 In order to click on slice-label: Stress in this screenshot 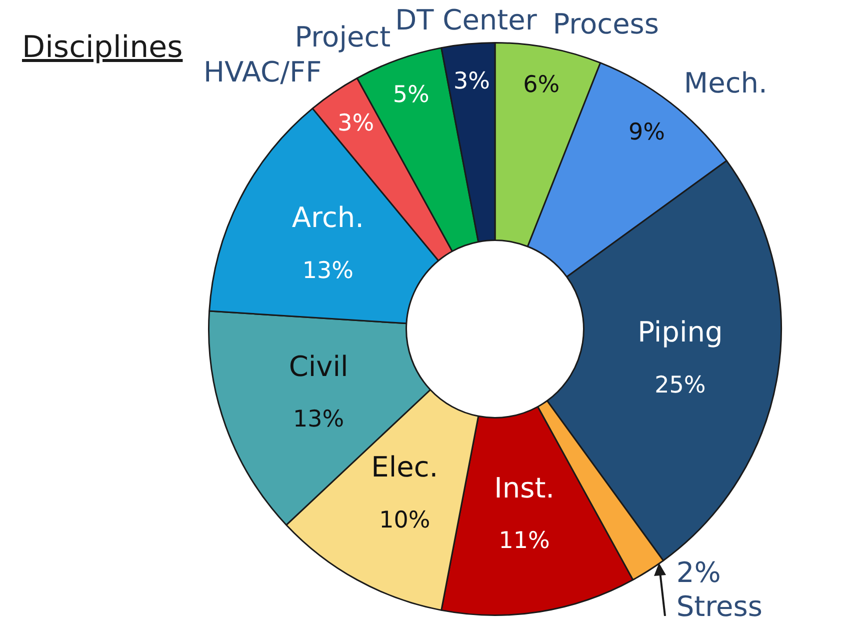, I will do `click(719, 604)`.